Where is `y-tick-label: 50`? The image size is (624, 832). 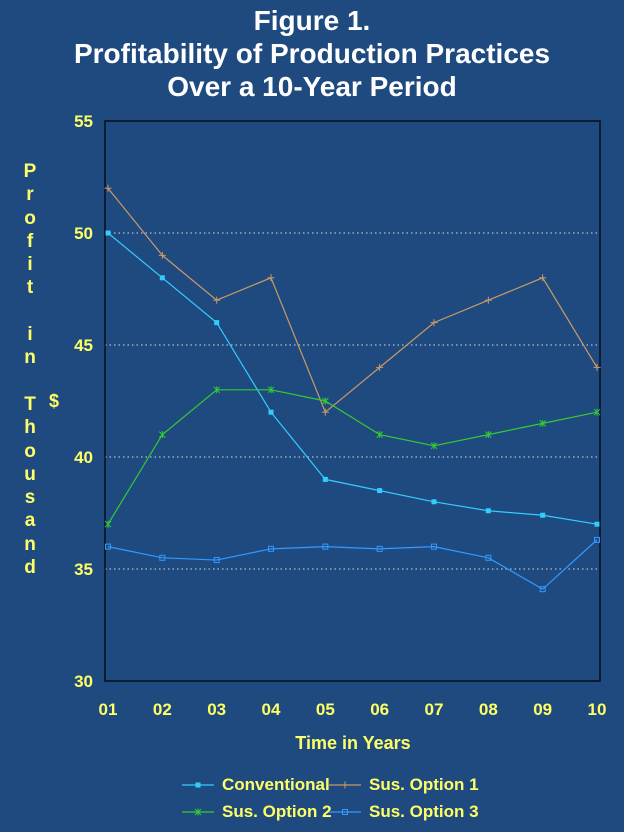
y-tick-label: 50 is located at coordinates (83, 233).